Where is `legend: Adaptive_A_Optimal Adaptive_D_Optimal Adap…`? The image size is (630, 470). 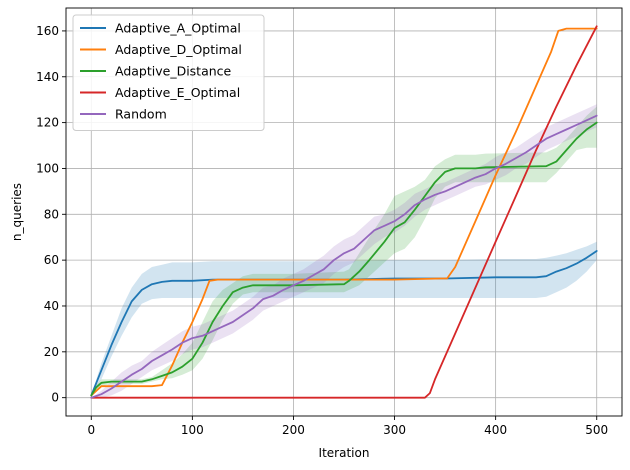 legend: Adaptive_A_Optimal Adaptive_D_Optimal Adap… is located at coordinates (168, 72).